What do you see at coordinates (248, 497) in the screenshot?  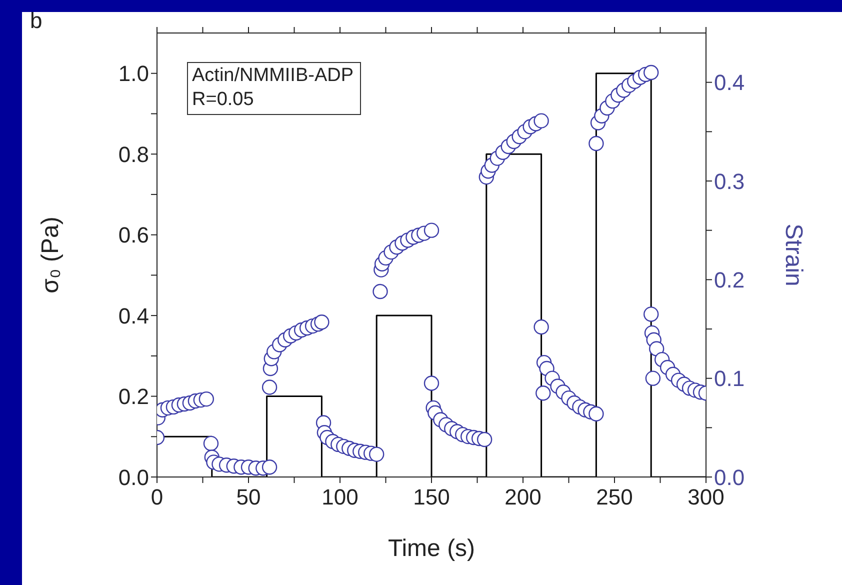 I see `x-tick-label: 50` at bounding box center [248, 497].